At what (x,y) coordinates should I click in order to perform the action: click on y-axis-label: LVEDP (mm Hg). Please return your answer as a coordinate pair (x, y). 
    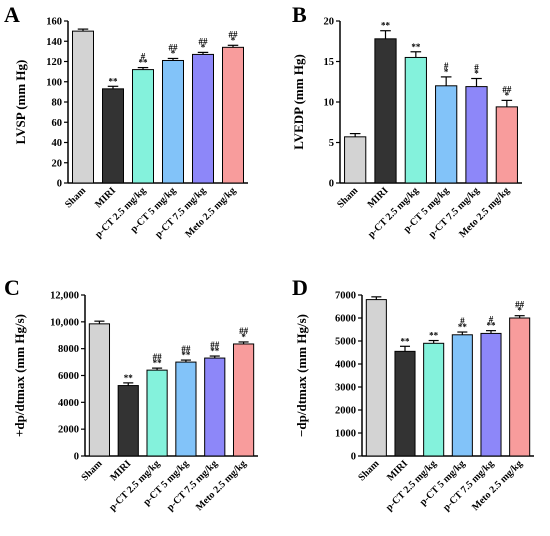
    Looking at the image, I should click on (298, 102).